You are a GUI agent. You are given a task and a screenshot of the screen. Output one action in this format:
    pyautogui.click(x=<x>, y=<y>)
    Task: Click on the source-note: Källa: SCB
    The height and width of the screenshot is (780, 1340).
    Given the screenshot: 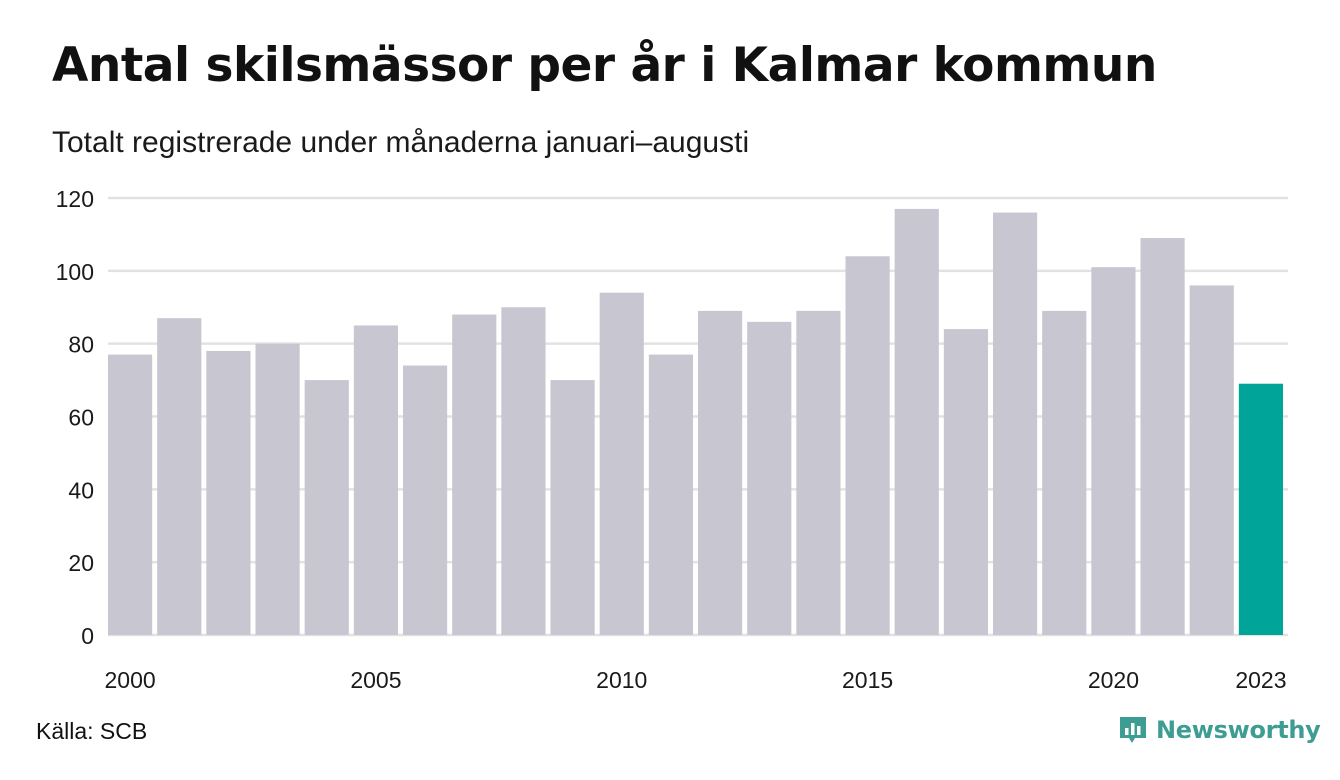 What is the action you would take?
    pyautogui.click(x=92, y=731)
    